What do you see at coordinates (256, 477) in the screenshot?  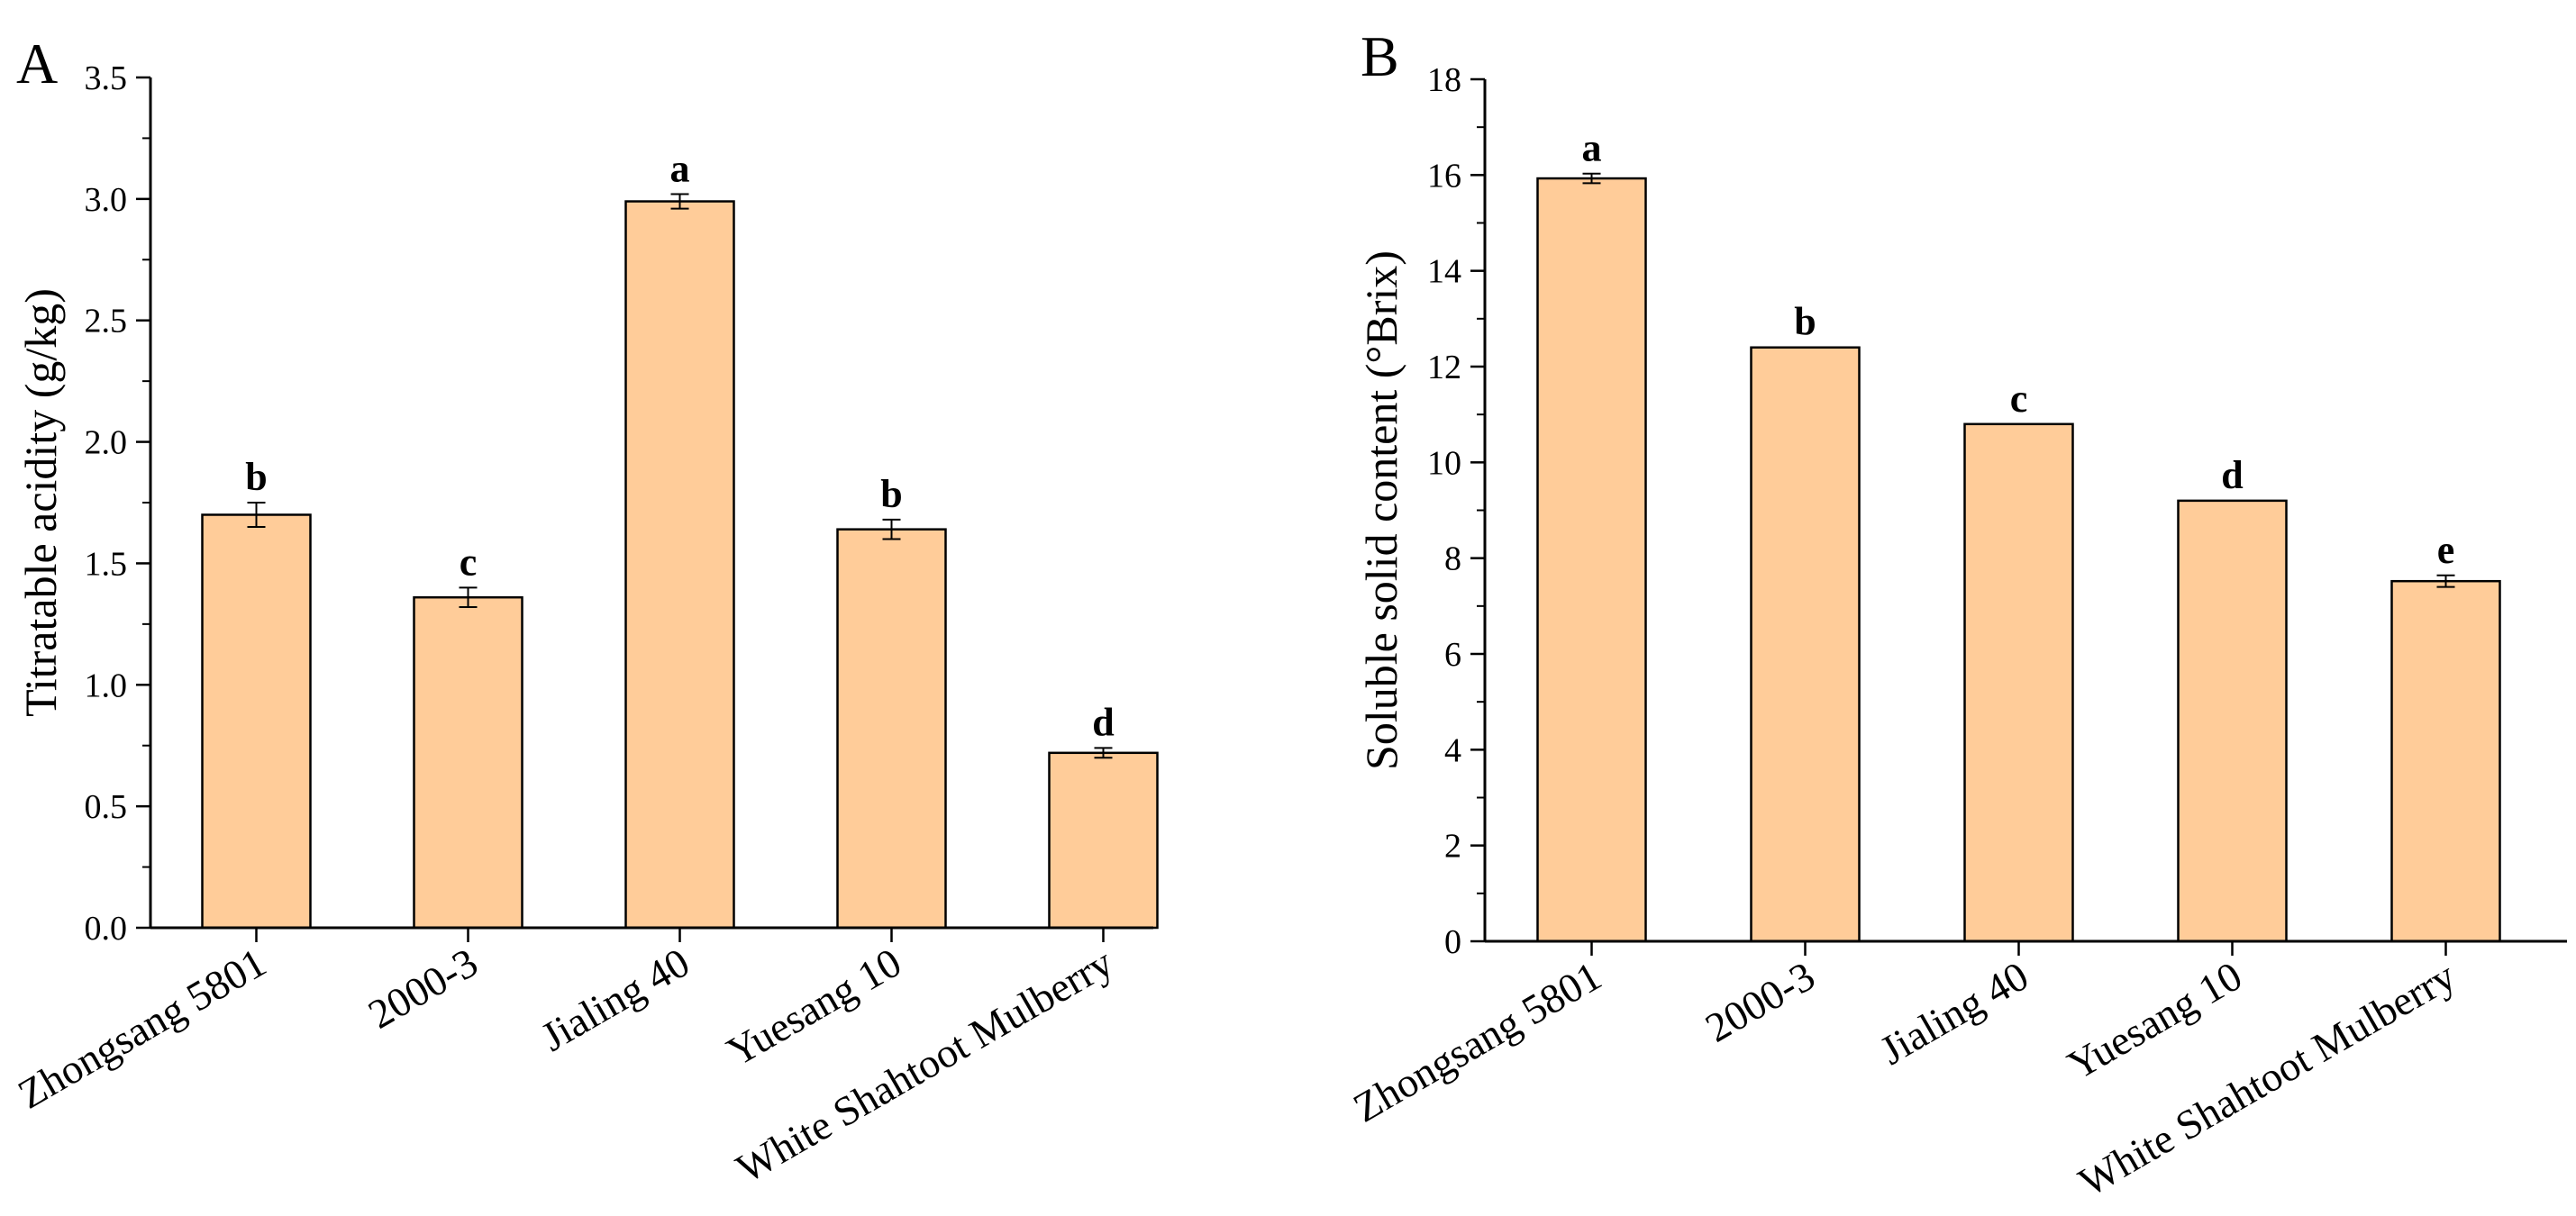 I see `significance-label-a-1: b` at bounding box center [256, 477].